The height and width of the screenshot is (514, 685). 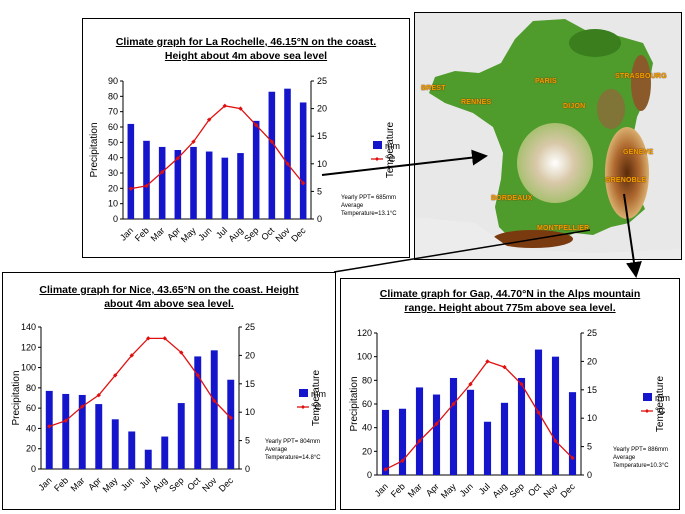 I want to click on y2-tick-label: 25, so click(x=250, y=327).